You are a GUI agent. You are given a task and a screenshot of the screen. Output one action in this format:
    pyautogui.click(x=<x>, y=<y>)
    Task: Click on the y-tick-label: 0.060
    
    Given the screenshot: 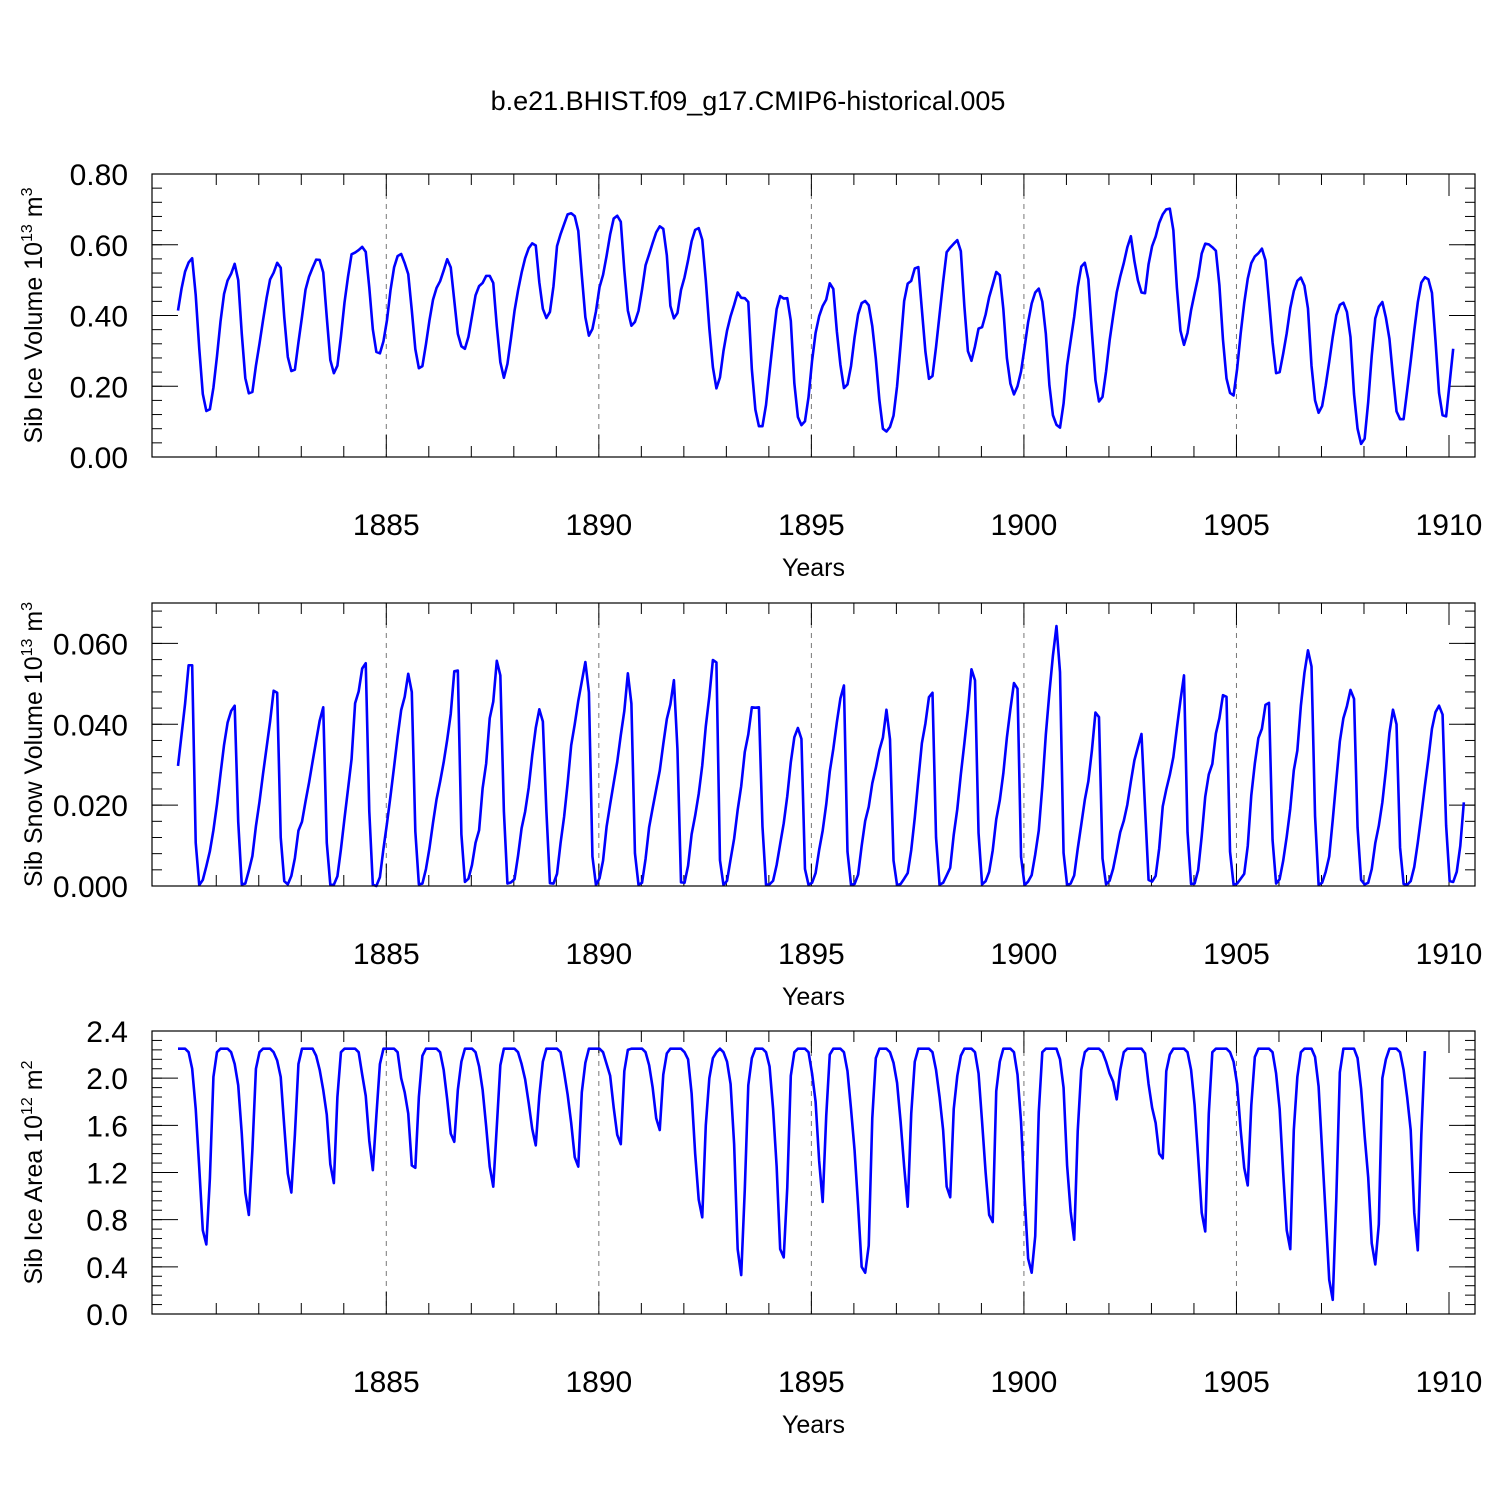 What is the action you would take?
    pyautogui.click(x=90, y=644)
    